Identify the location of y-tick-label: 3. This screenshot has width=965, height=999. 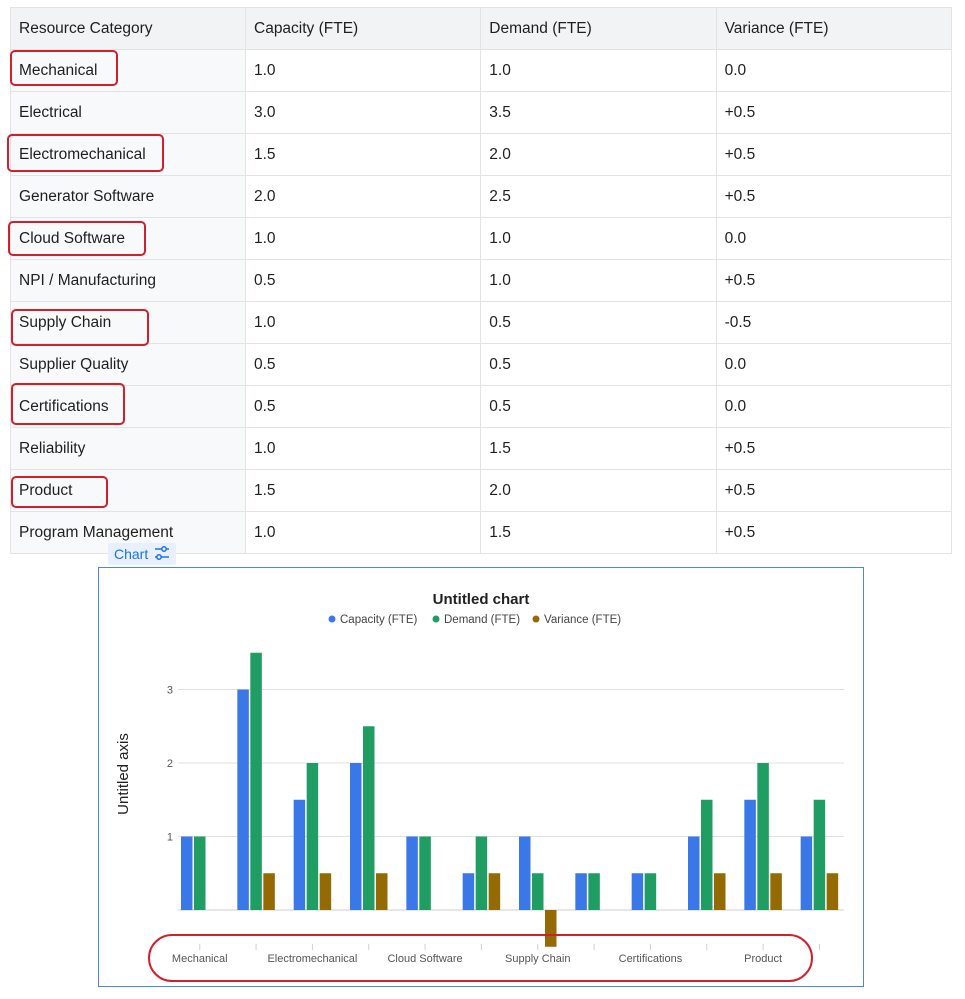
(170, 691).